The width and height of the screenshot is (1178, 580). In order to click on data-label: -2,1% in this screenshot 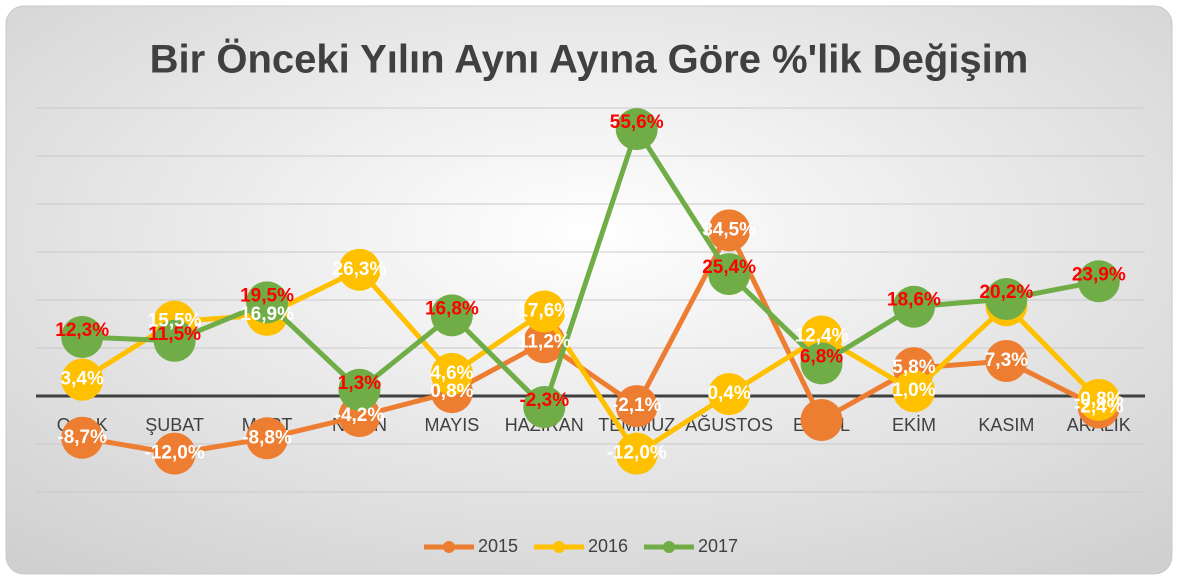, I will do `click(637, 405)`.